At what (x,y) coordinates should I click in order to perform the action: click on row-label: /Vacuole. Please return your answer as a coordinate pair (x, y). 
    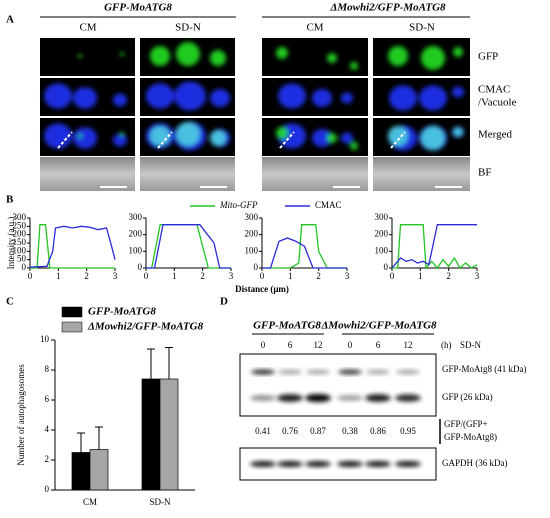
    Looking at the image, I should click on (497, 103).